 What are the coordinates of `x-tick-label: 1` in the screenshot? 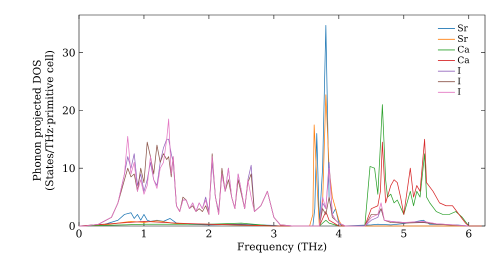 It's located at (144, 234).